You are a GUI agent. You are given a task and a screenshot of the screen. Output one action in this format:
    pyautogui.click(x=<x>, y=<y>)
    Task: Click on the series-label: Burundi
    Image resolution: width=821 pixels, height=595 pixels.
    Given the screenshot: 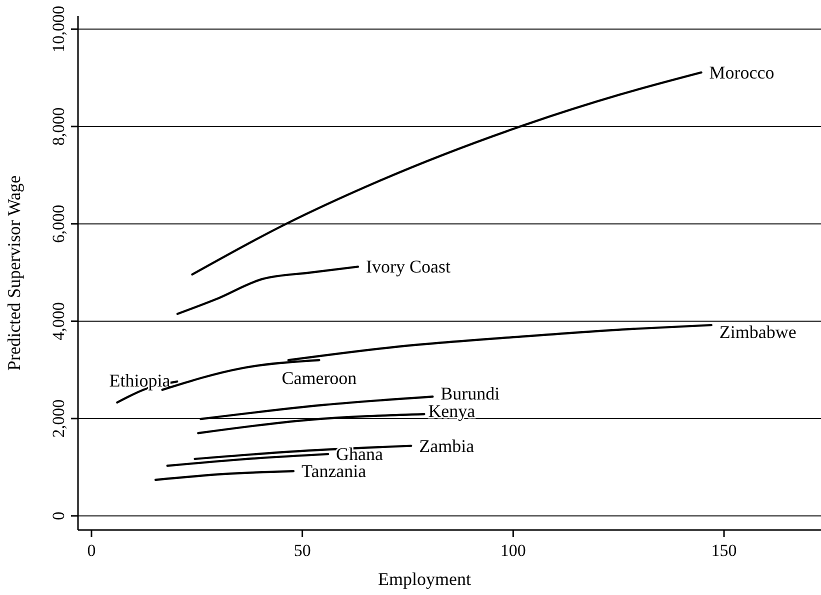 What is the action you would take?
    pyautogui.click(x=470, y=394)
    